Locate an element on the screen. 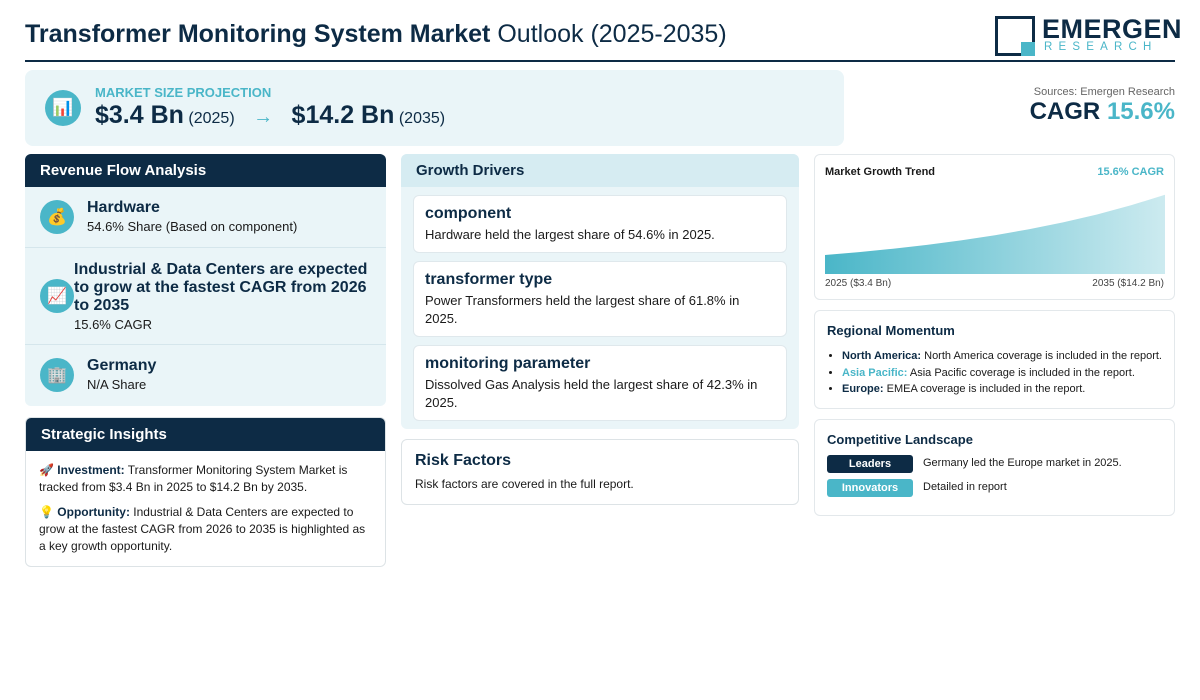 This screenshot has width=1200, height=700. revenue-item-sub: 54.6% Share (Based on component) is located at coordinates (192, 226).